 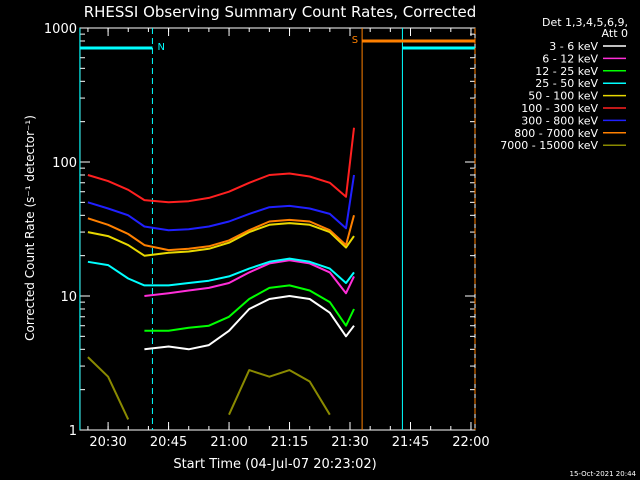 What do you see at coordinates (615, 33) in the screenshot?
I see `legend-title-line-2: Att 0` at bounding box center [615, 33].